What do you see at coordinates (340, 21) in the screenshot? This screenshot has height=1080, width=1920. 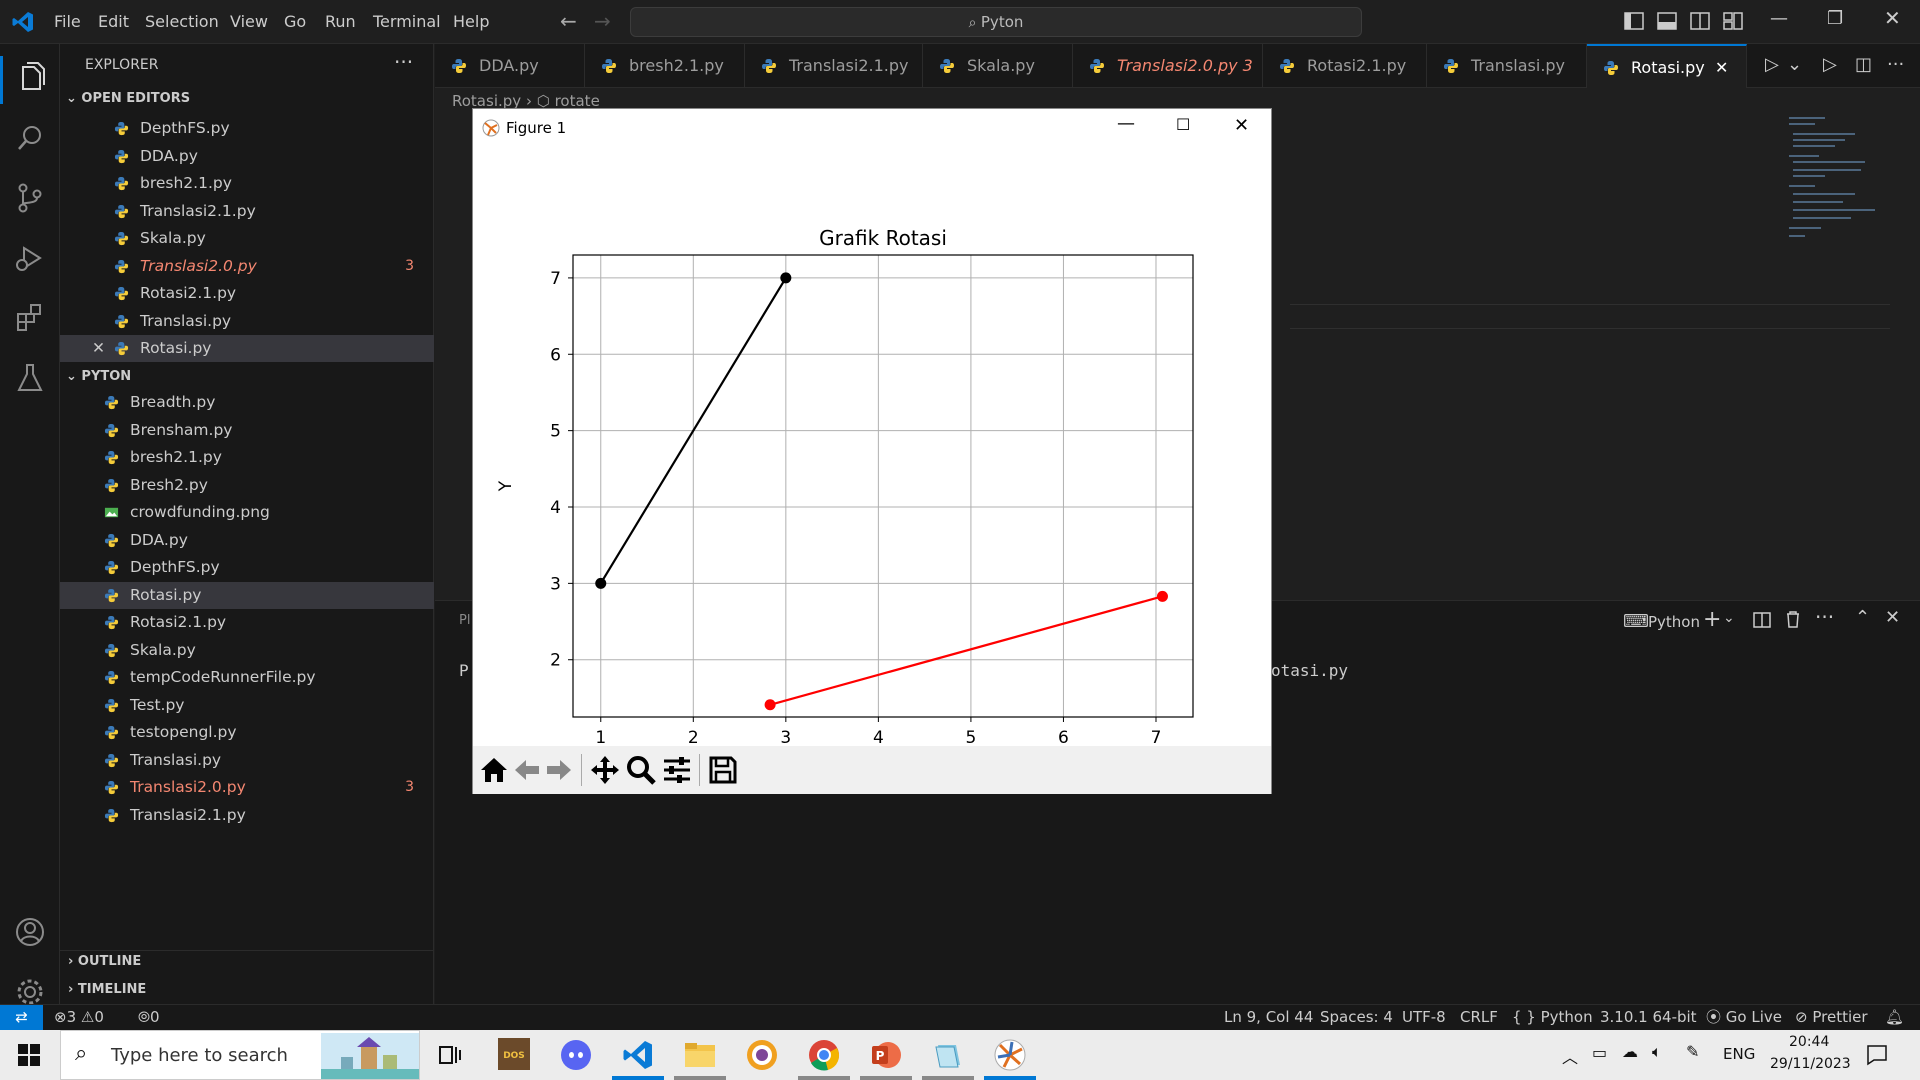 I see `menu-run: Run` at bounding box center [340, 21].